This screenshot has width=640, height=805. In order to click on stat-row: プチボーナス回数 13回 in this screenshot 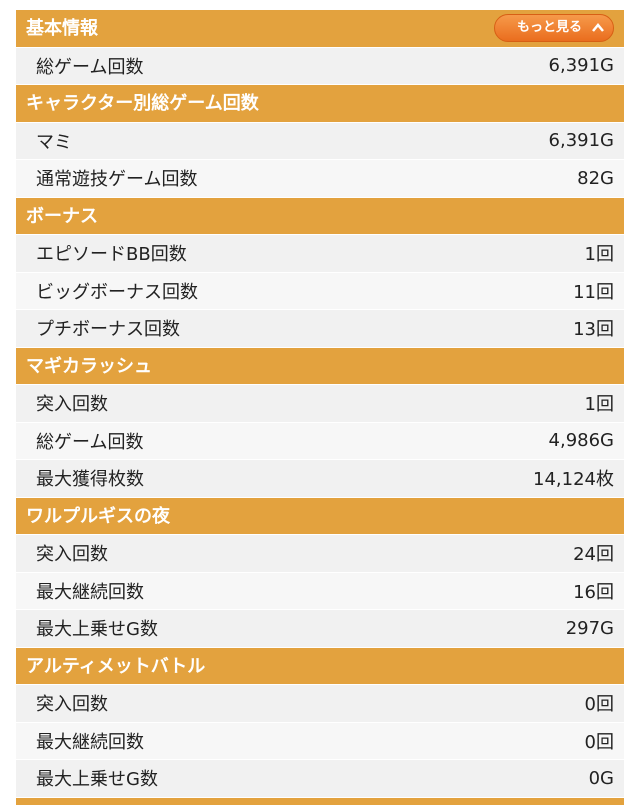, I will do `click(320, 329)`.